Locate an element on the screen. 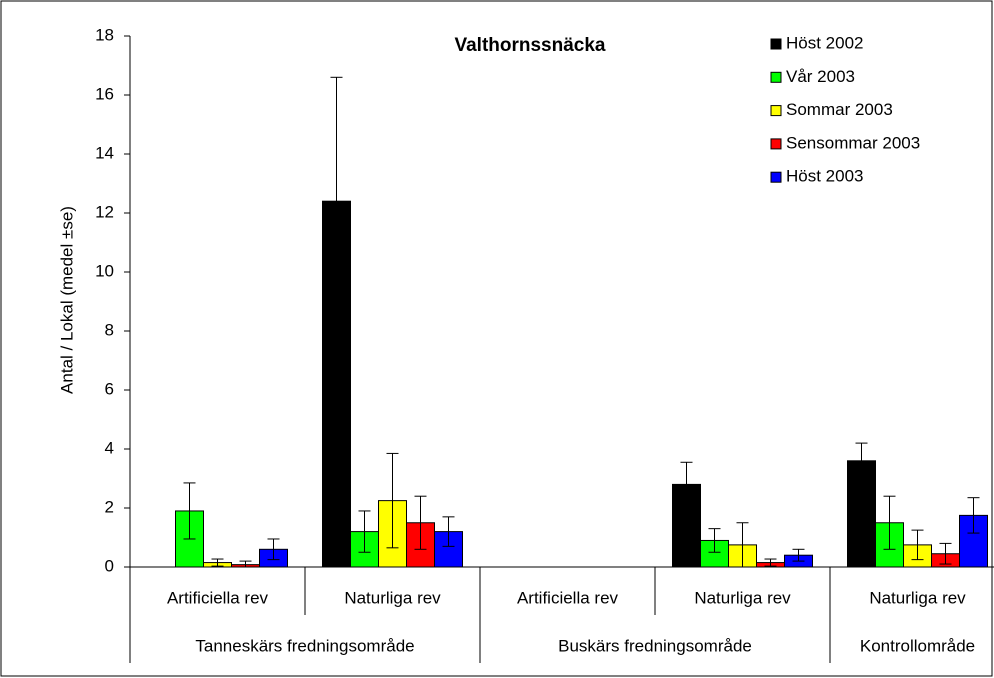 The height and width of the screenshot is (678, 994). y-tick-label: 6 is located at coordinates (109, 388).